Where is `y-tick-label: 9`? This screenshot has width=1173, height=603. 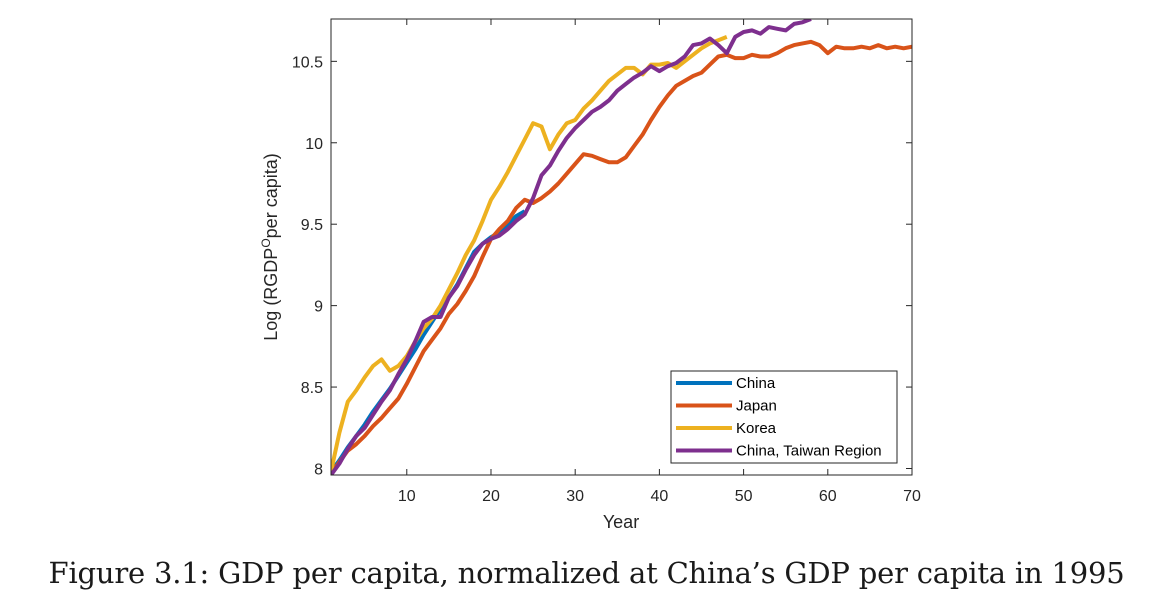
y-tick-label: 9 is located at coordinates (318, 307).